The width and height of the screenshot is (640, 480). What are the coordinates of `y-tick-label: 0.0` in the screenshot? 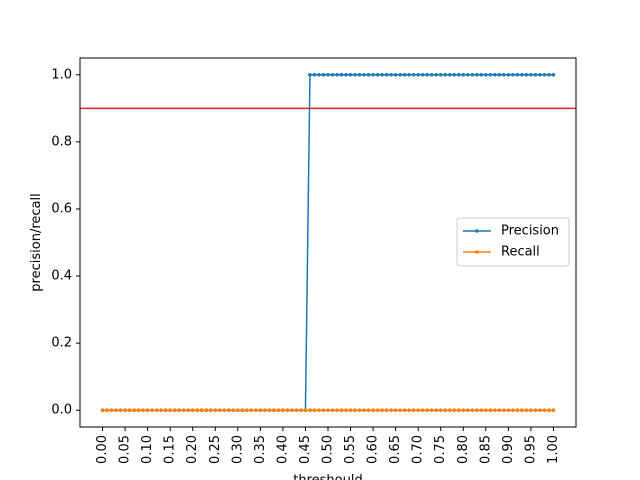 It's located at (61, 410).